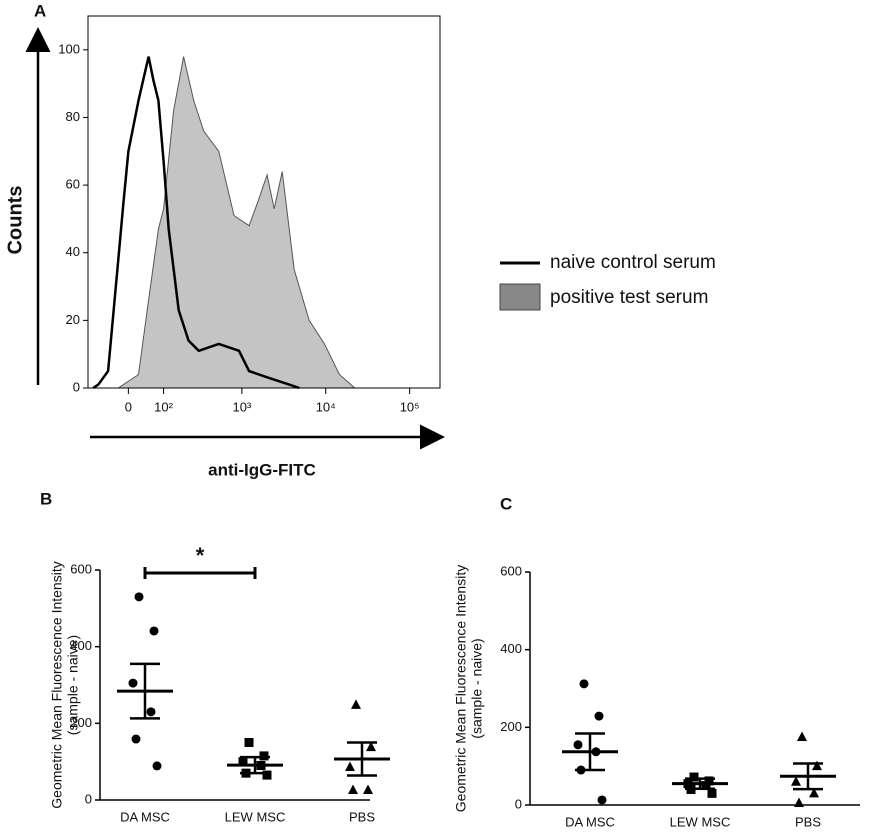 The image size is (892, 838). I want to click on significance-label: *, so click(200, 555).